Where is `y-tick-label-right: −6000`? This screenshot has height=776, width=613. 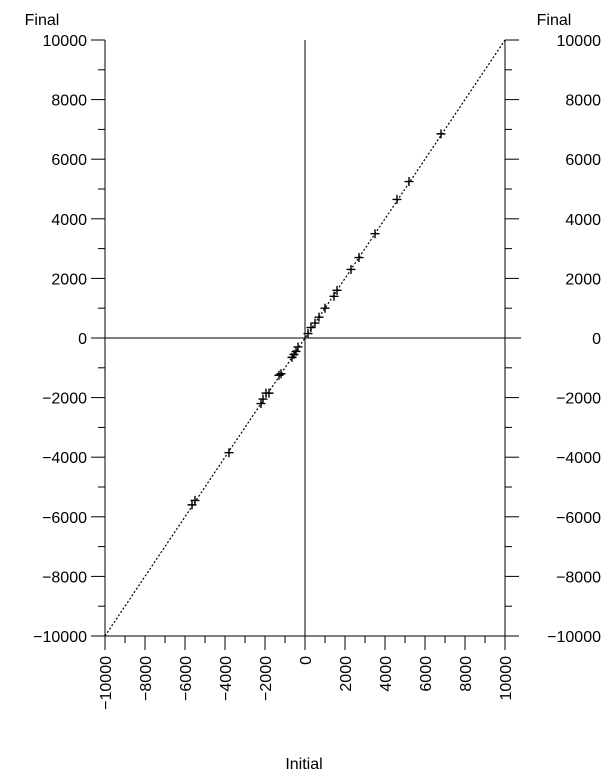
y-tick-label-right: −6000 is located at coordinates (578, 518).